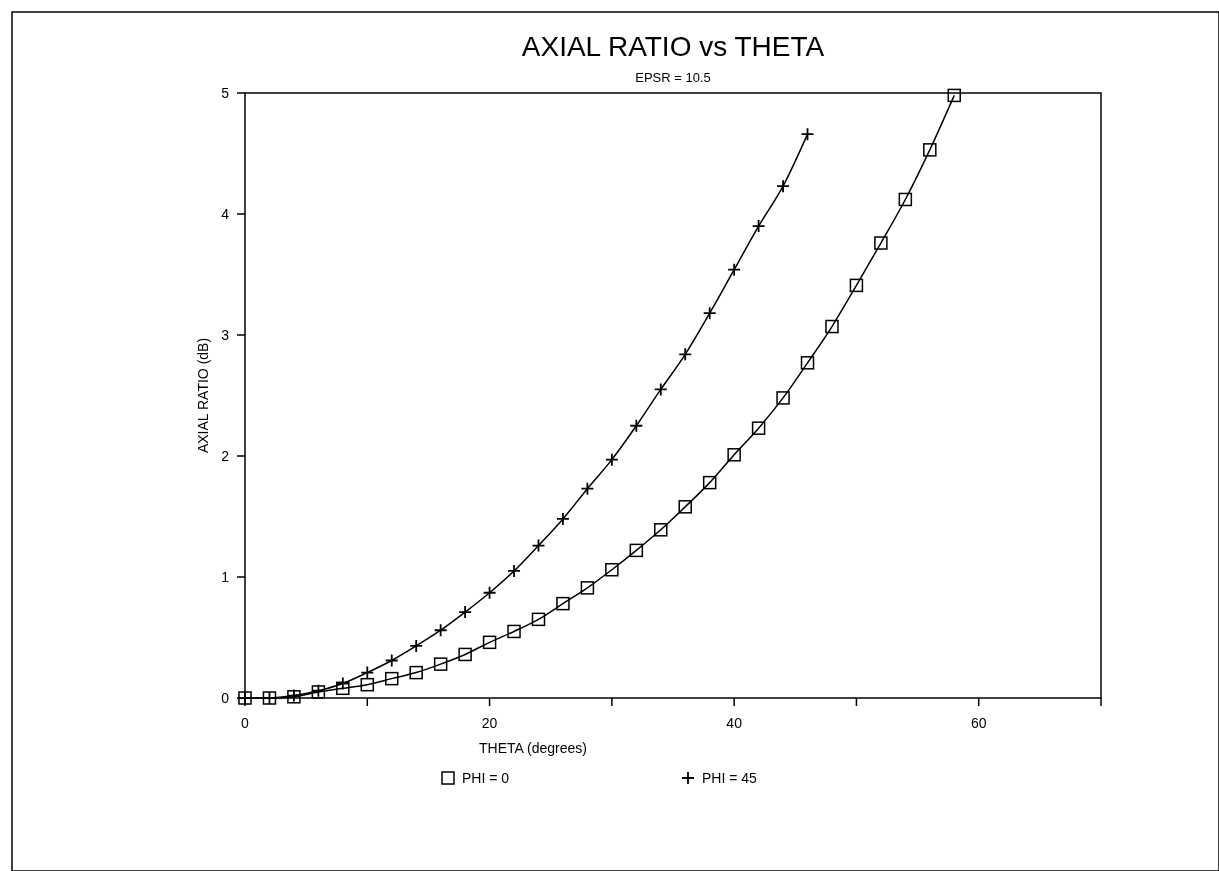 This screenshot has height=871, width=1219. Describe the element at coordinates (673, 46) in the screenshot. I see `chart-title: AXIAL RATIO vs THETA` at that location.